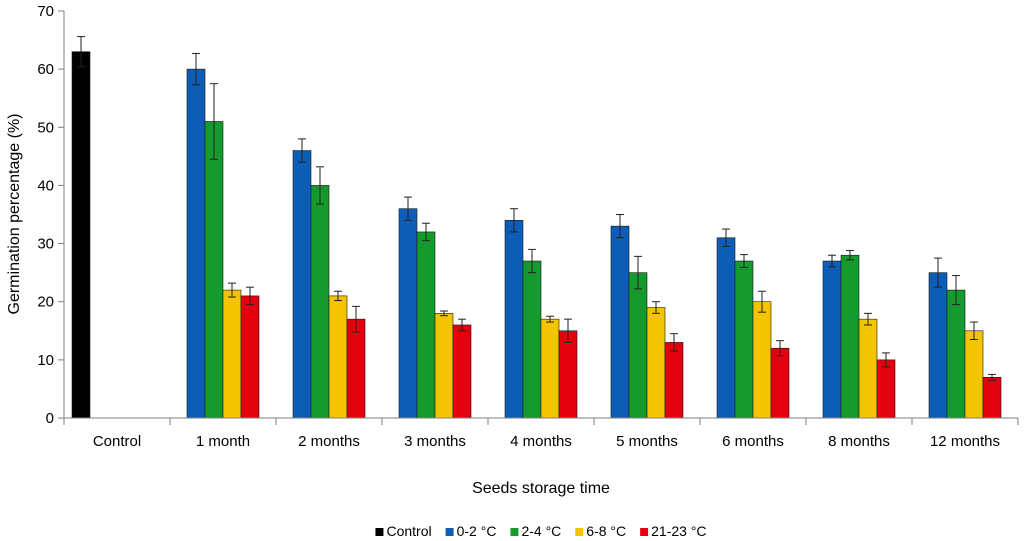 The height and width of the screenshot is (541, 1024). I want to click on y-tick-label: 30, so click(45, 244).